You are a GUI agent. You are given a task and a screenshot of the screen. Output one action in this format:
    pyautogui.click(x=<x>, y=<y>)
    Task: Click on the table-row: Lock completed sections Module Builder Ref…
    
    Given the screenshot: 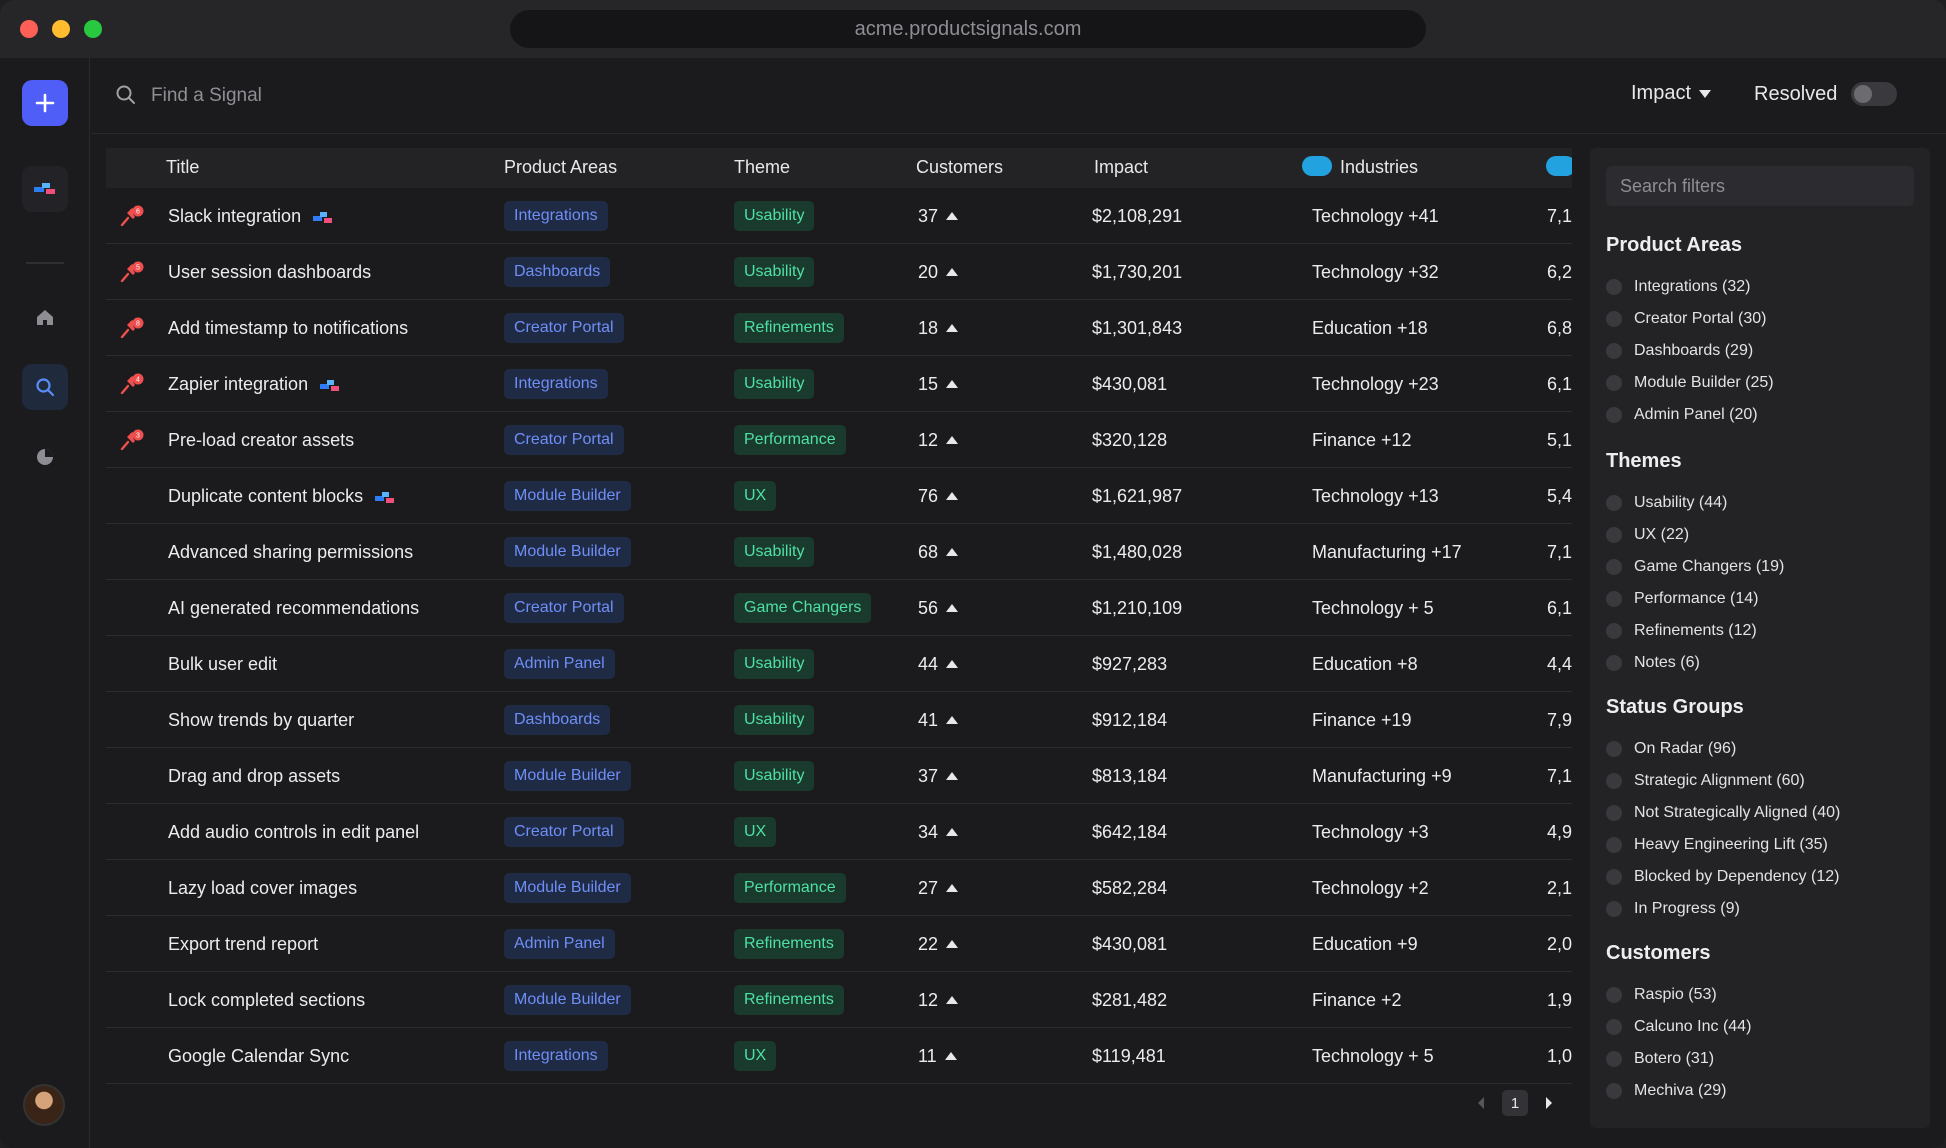 What is the action you would take?
    pyautogui.click(x=839, y=1000)
    